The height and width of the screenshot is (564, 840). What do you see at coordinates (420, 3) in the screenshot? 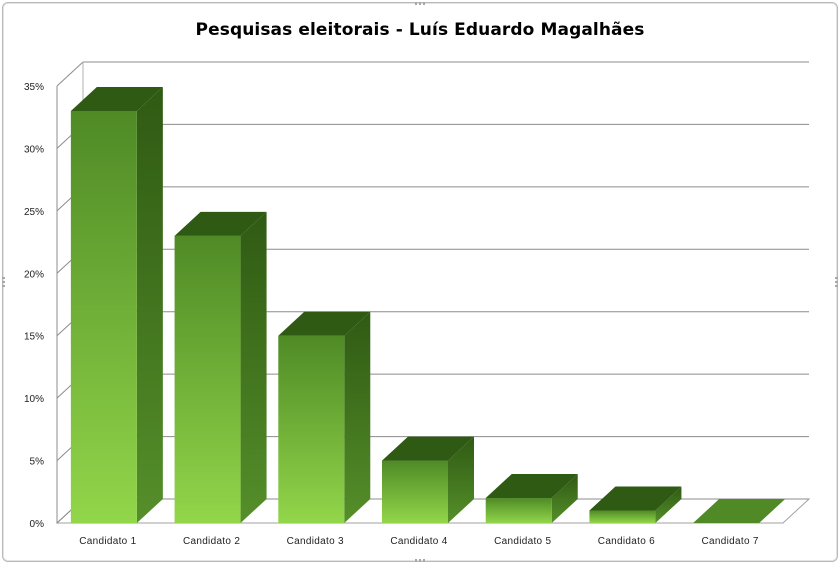
I see `resize-handle-top` at bounding box center [420, 3].